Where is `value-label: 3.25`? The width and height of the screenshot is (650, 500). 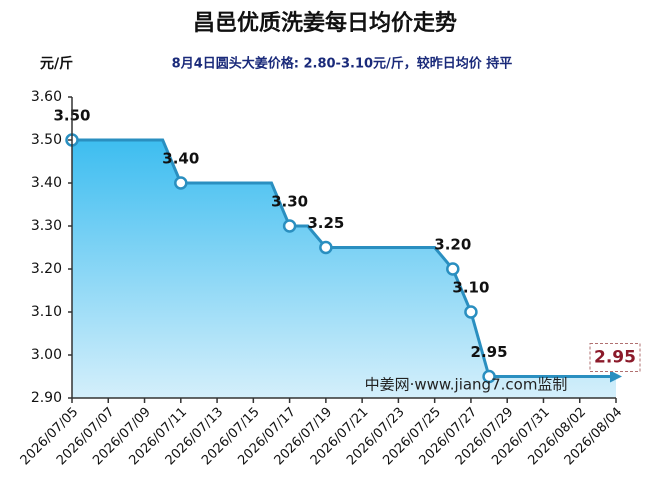 value-label: 3.25 is located at coordinates (325, 223).